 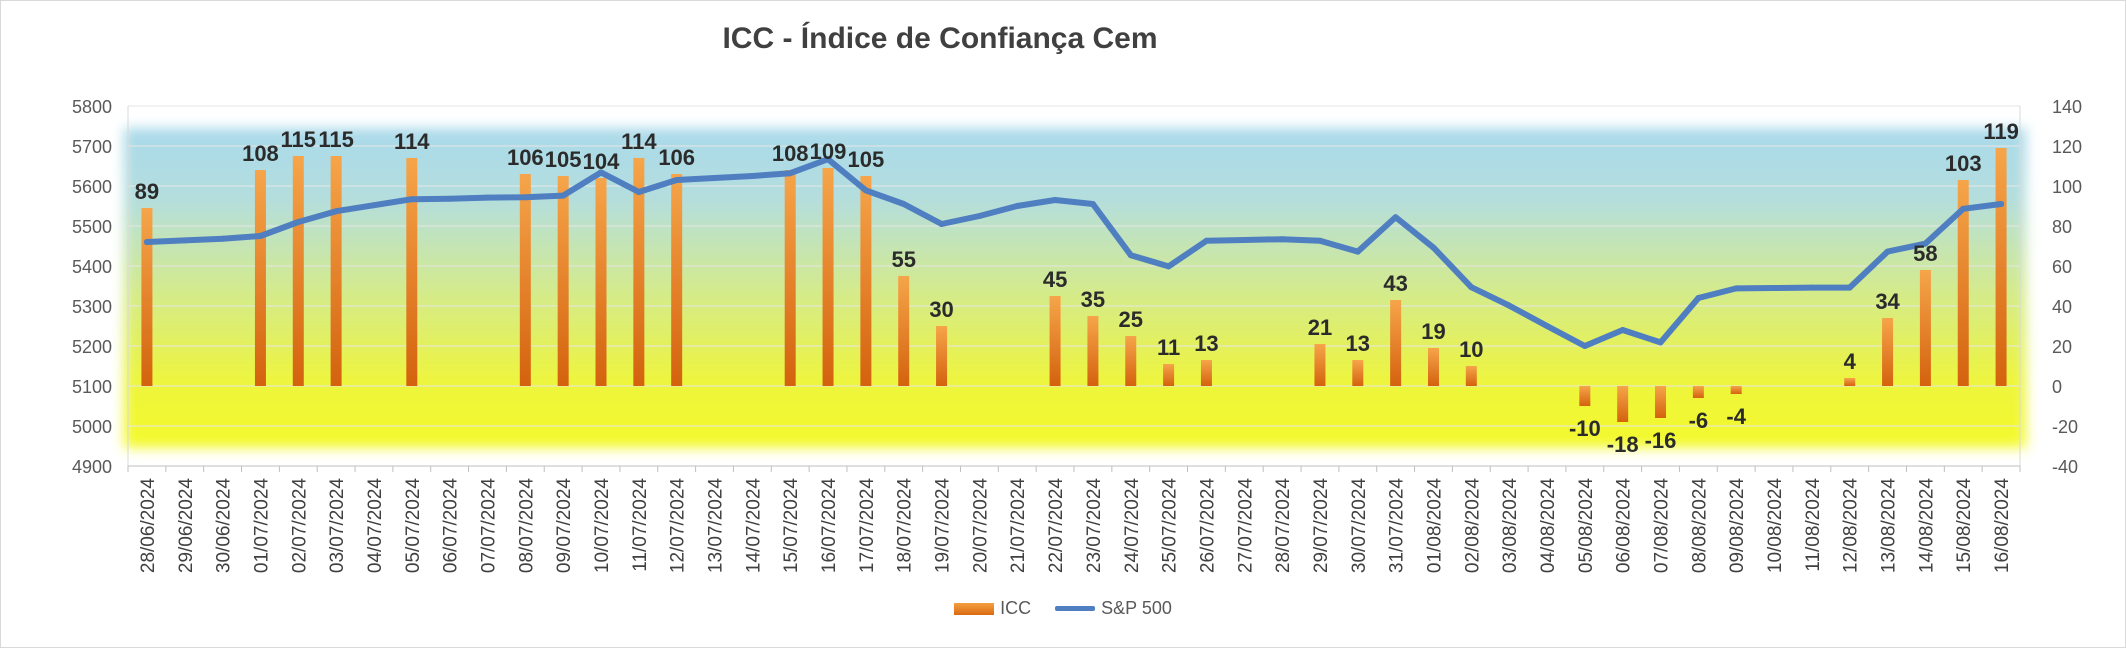 I want to click on x-tick-label: 21/07/2024, so click(x=1018, y=526).